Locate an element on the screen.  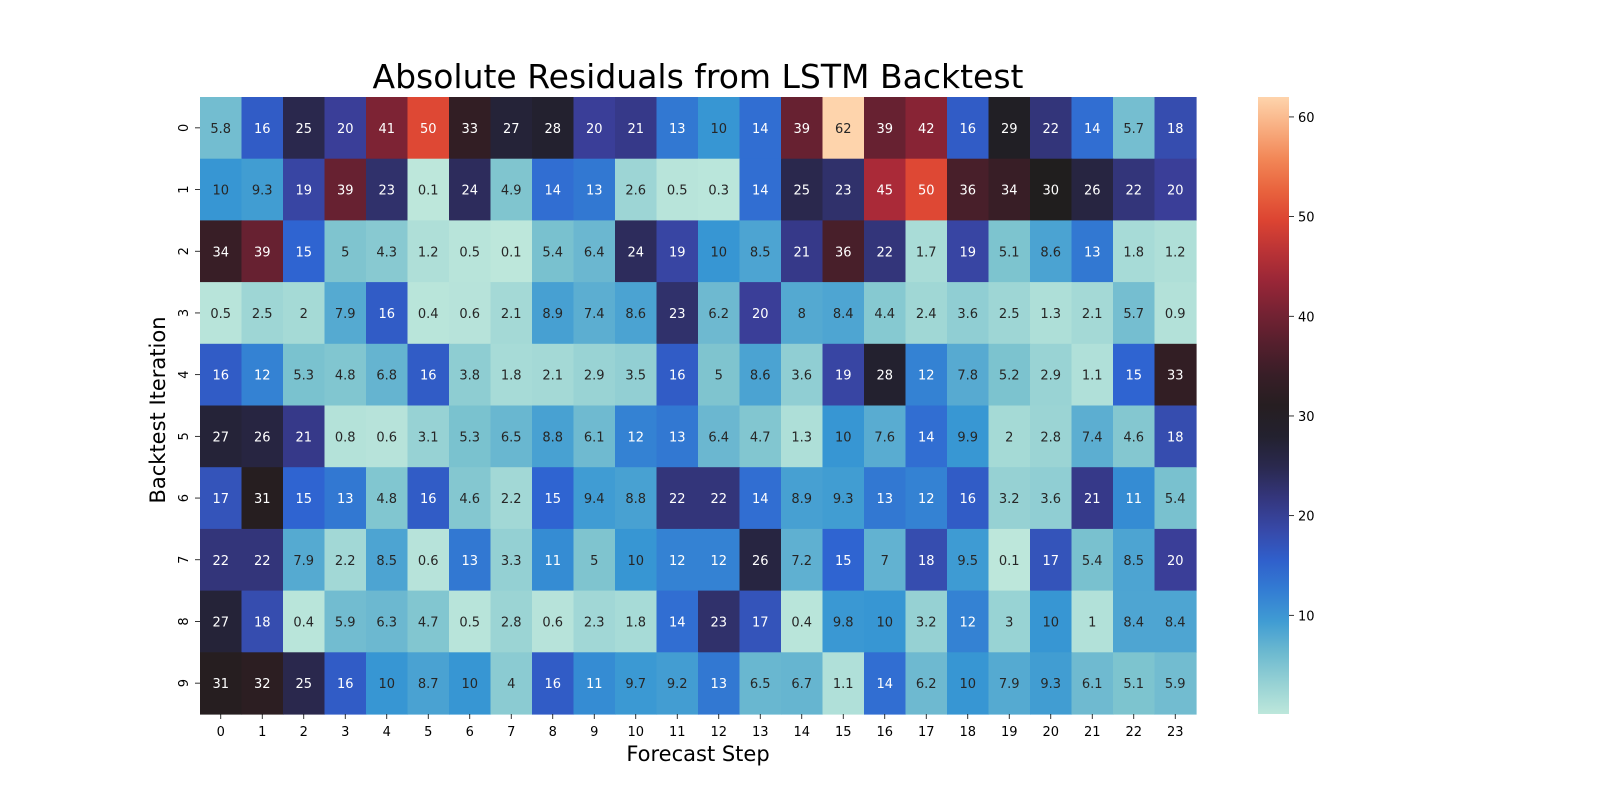
cell-value-label: 19 is located at coordinates (303, 191).